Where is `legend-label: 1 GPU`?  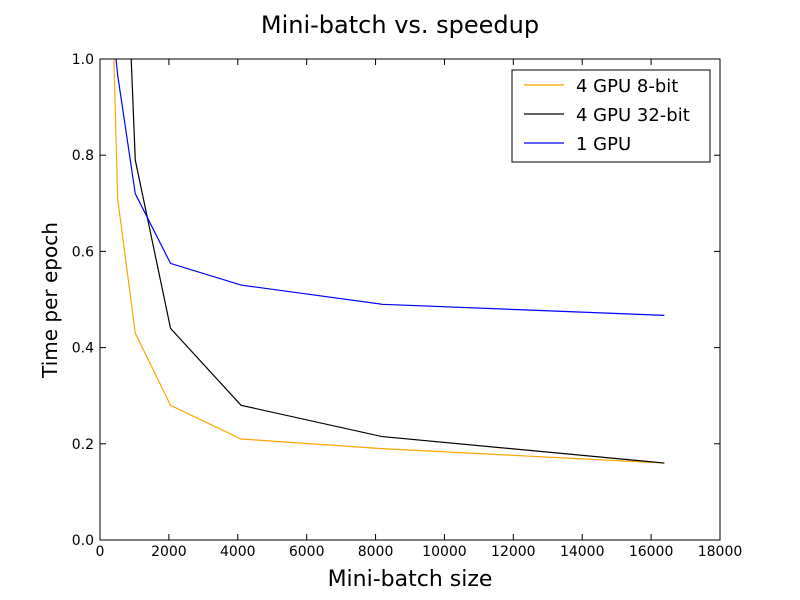
legend-label: 1 GPU is located at coordinates (603, 144).